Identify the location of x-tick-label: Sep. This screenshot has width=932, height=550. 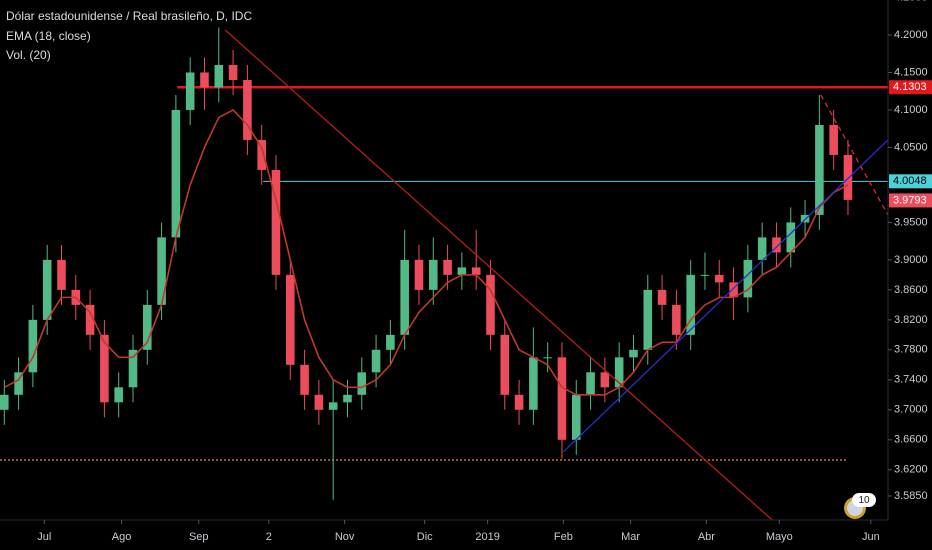
(199, 537).